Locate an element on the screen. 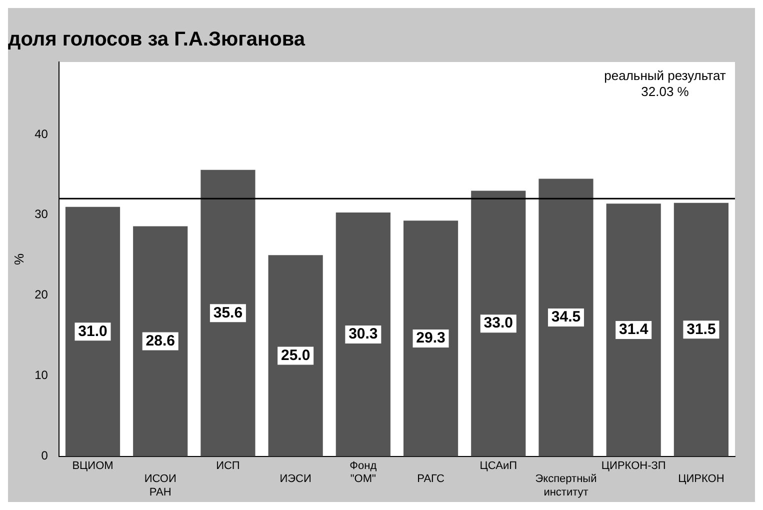  y-tick-label: 20 is located at coordinates (41, 295).